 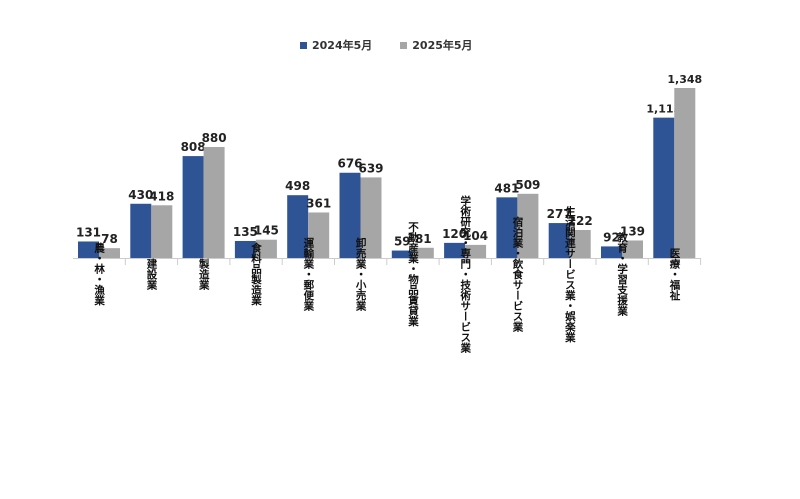 What do you see at coordinates (204, 273) in the screenshot?
I see `category-label: 製造業` at bounding box center [204, 273].